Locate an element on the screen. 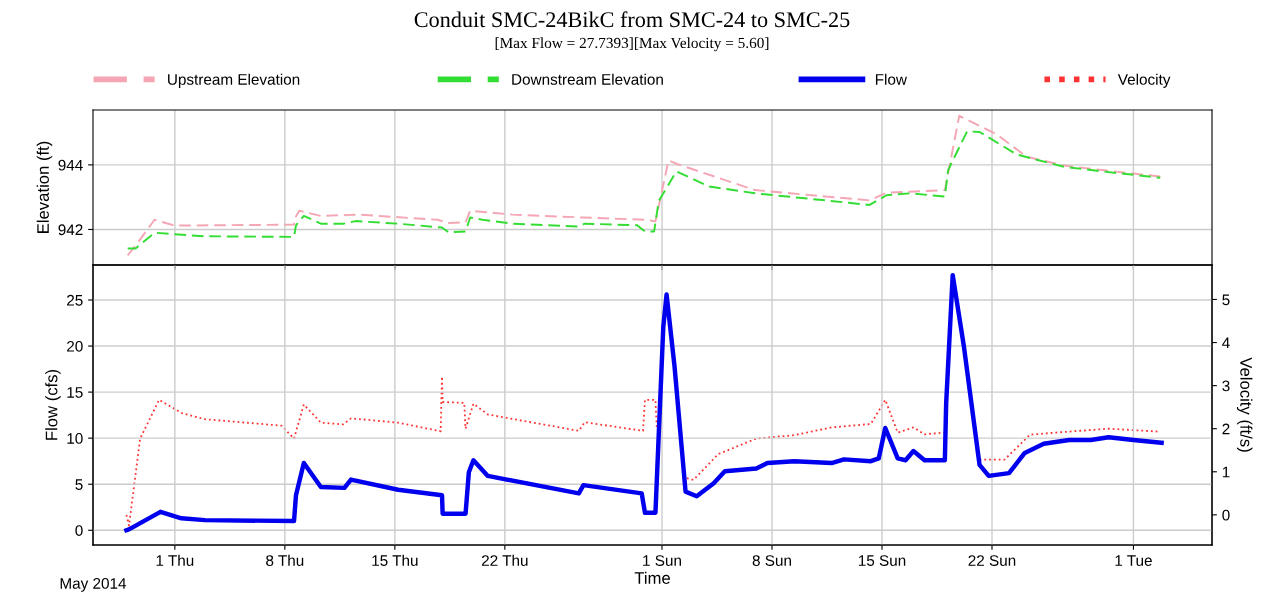 The width and height of the screenshot is (1264, 599). x-tick-label: 15 Thu is located at coordinates (395, 560).